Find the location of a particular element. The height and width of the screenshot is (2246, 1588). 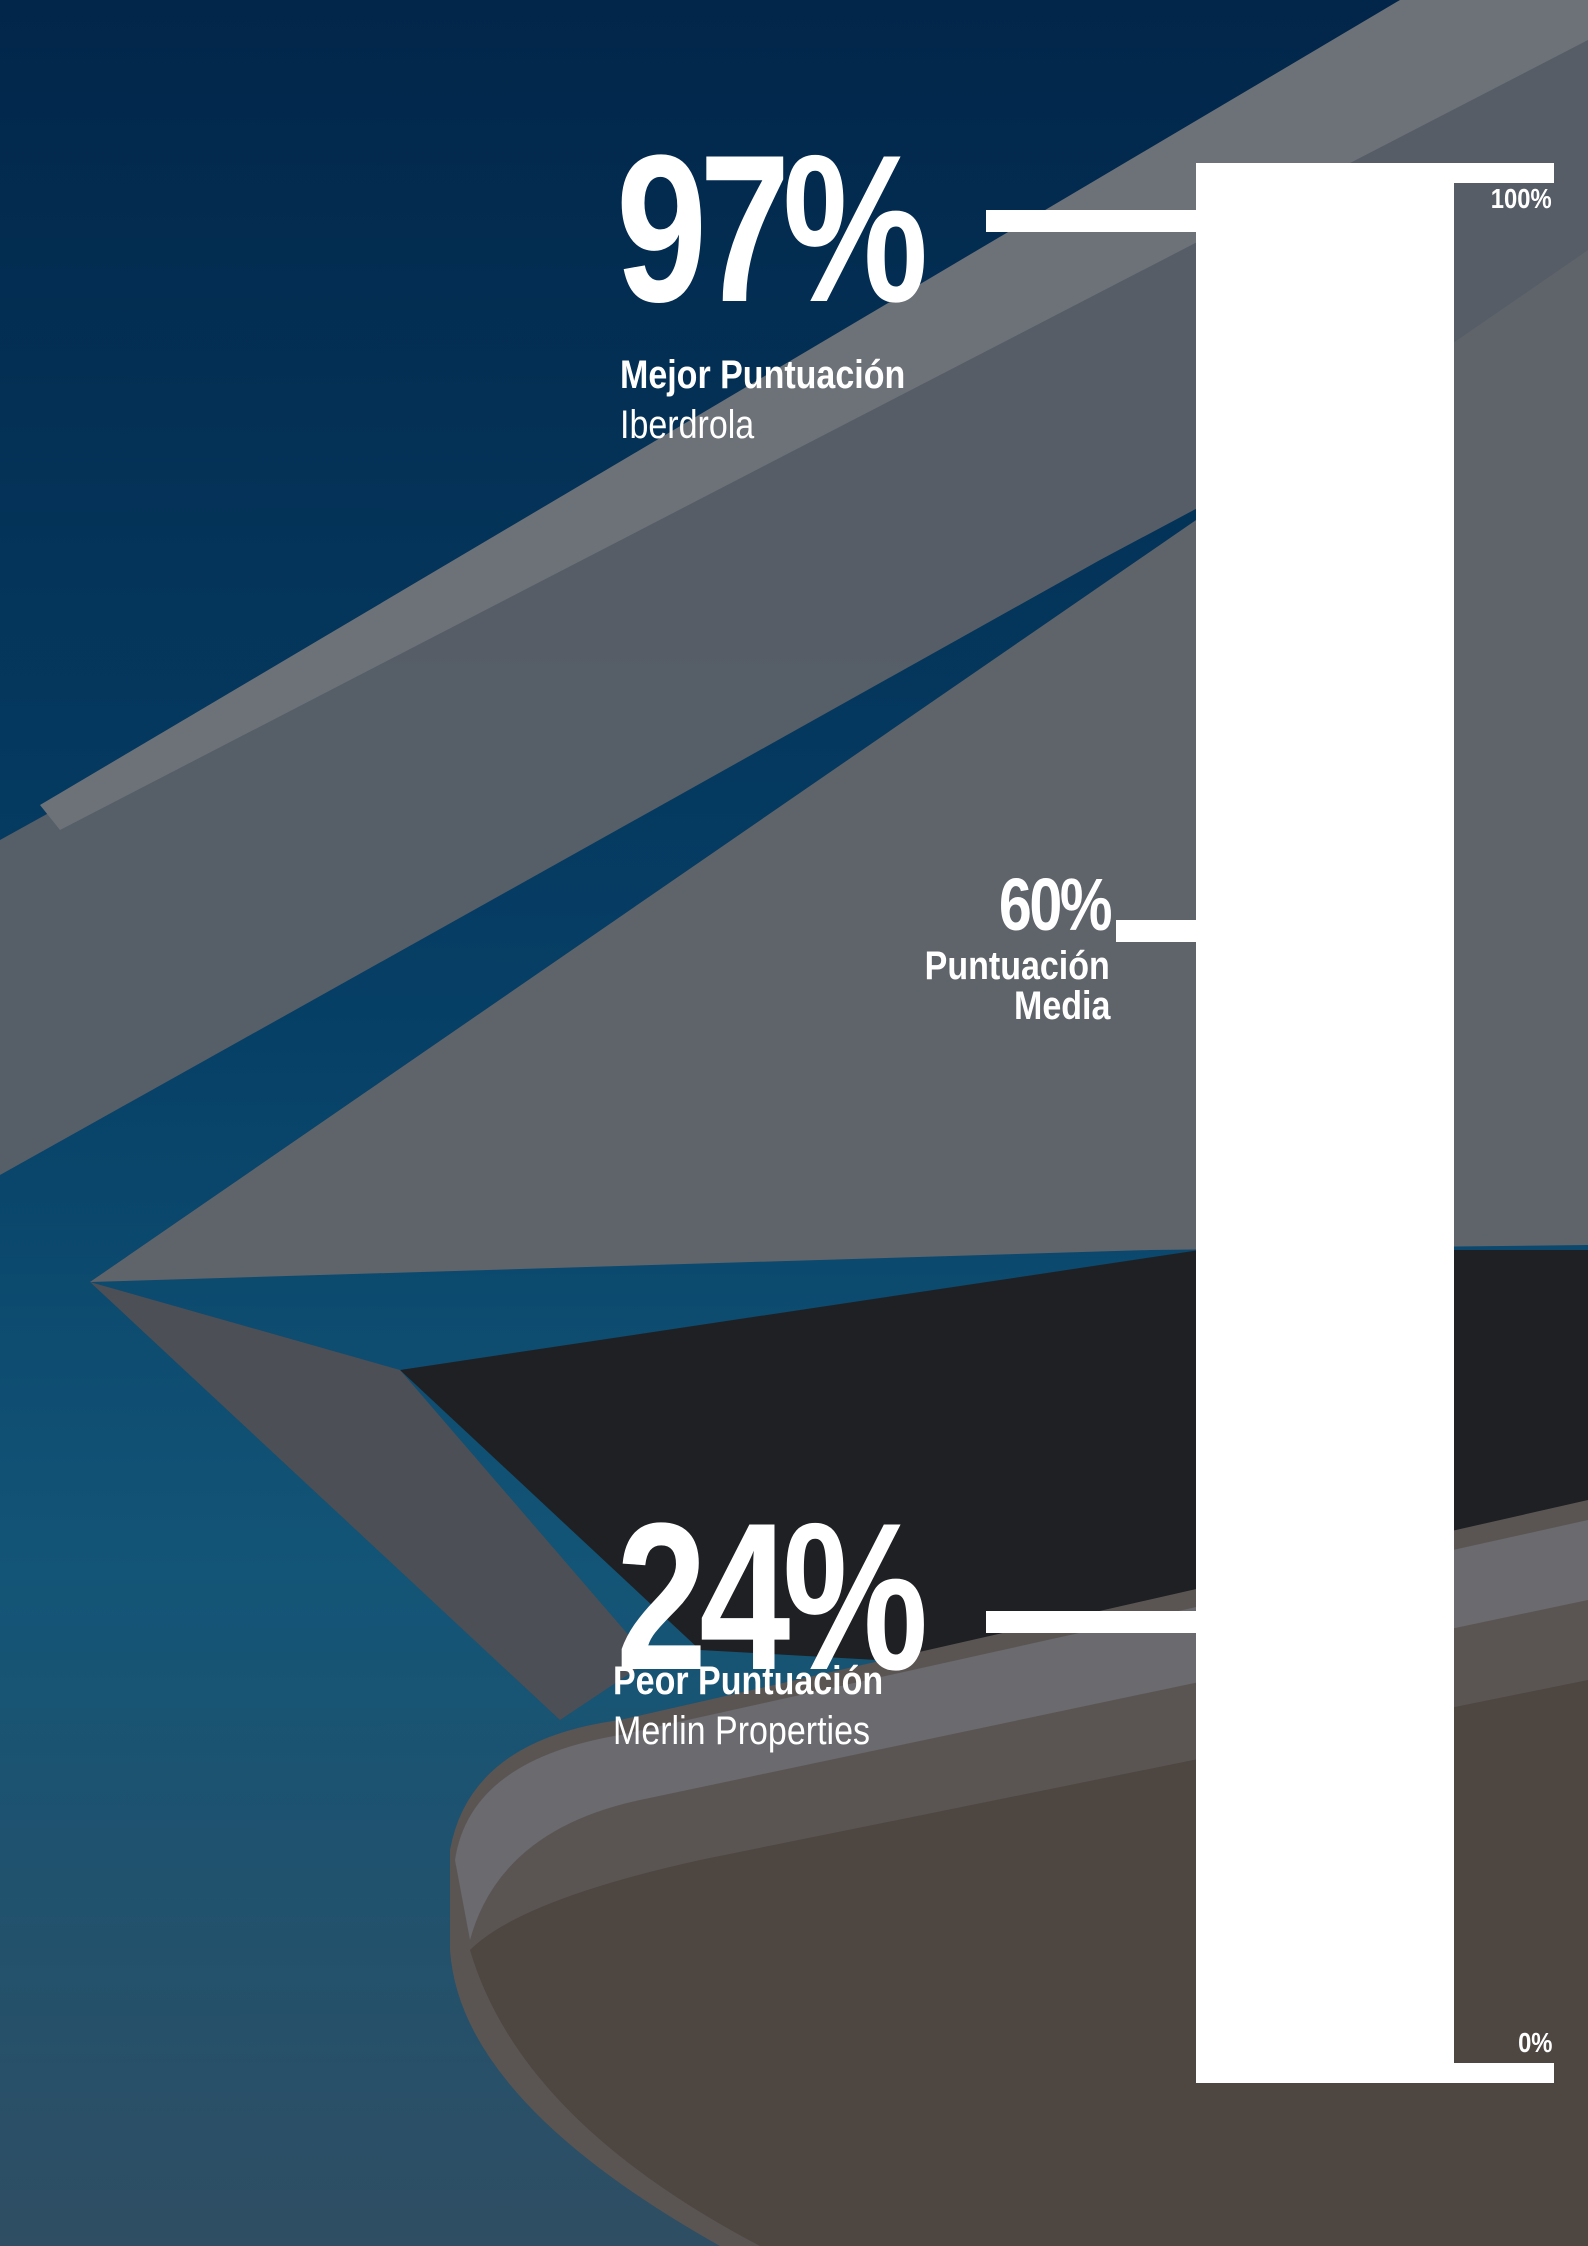

worst-score-connector is located at coordinates (1091, 1622).